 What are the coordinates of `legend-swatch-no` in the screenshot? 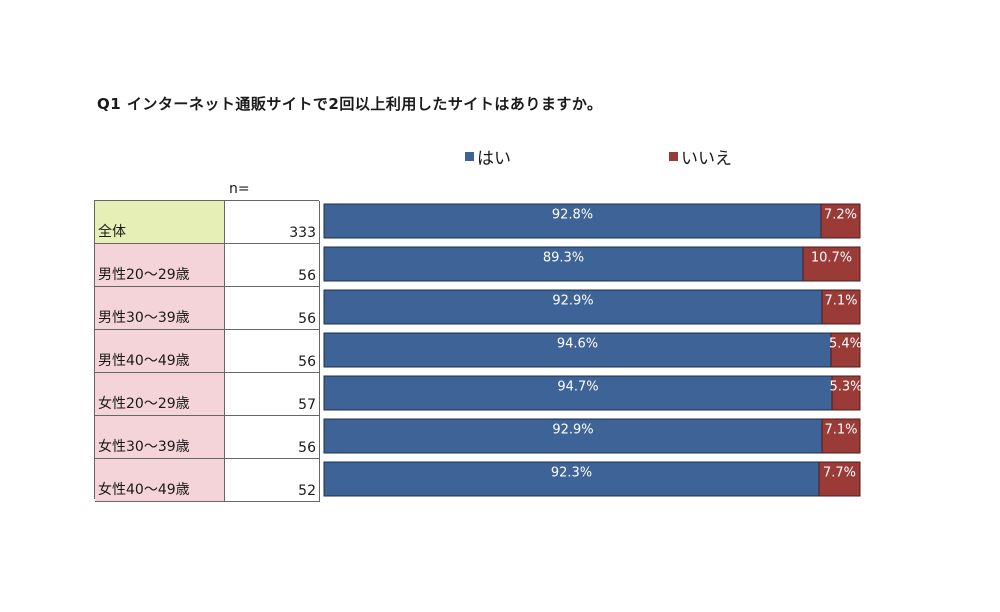 It's located at (673, 156).